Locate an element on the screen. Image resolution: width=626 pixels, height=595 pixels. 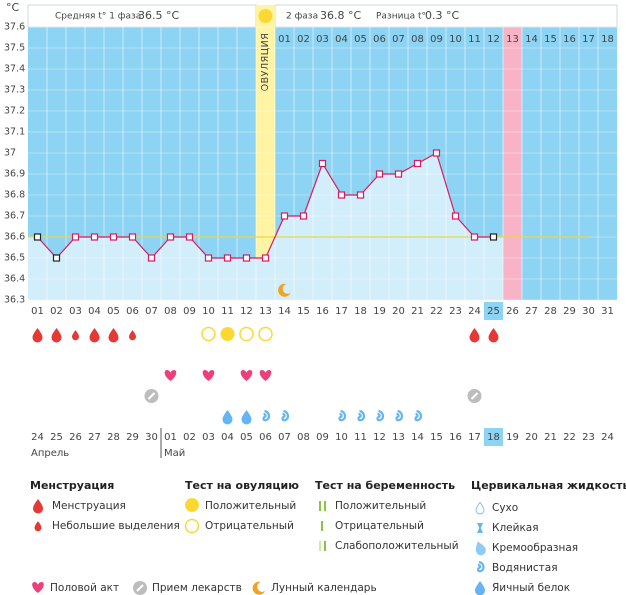
date-label: 22 is located at coordinates (569, 437).